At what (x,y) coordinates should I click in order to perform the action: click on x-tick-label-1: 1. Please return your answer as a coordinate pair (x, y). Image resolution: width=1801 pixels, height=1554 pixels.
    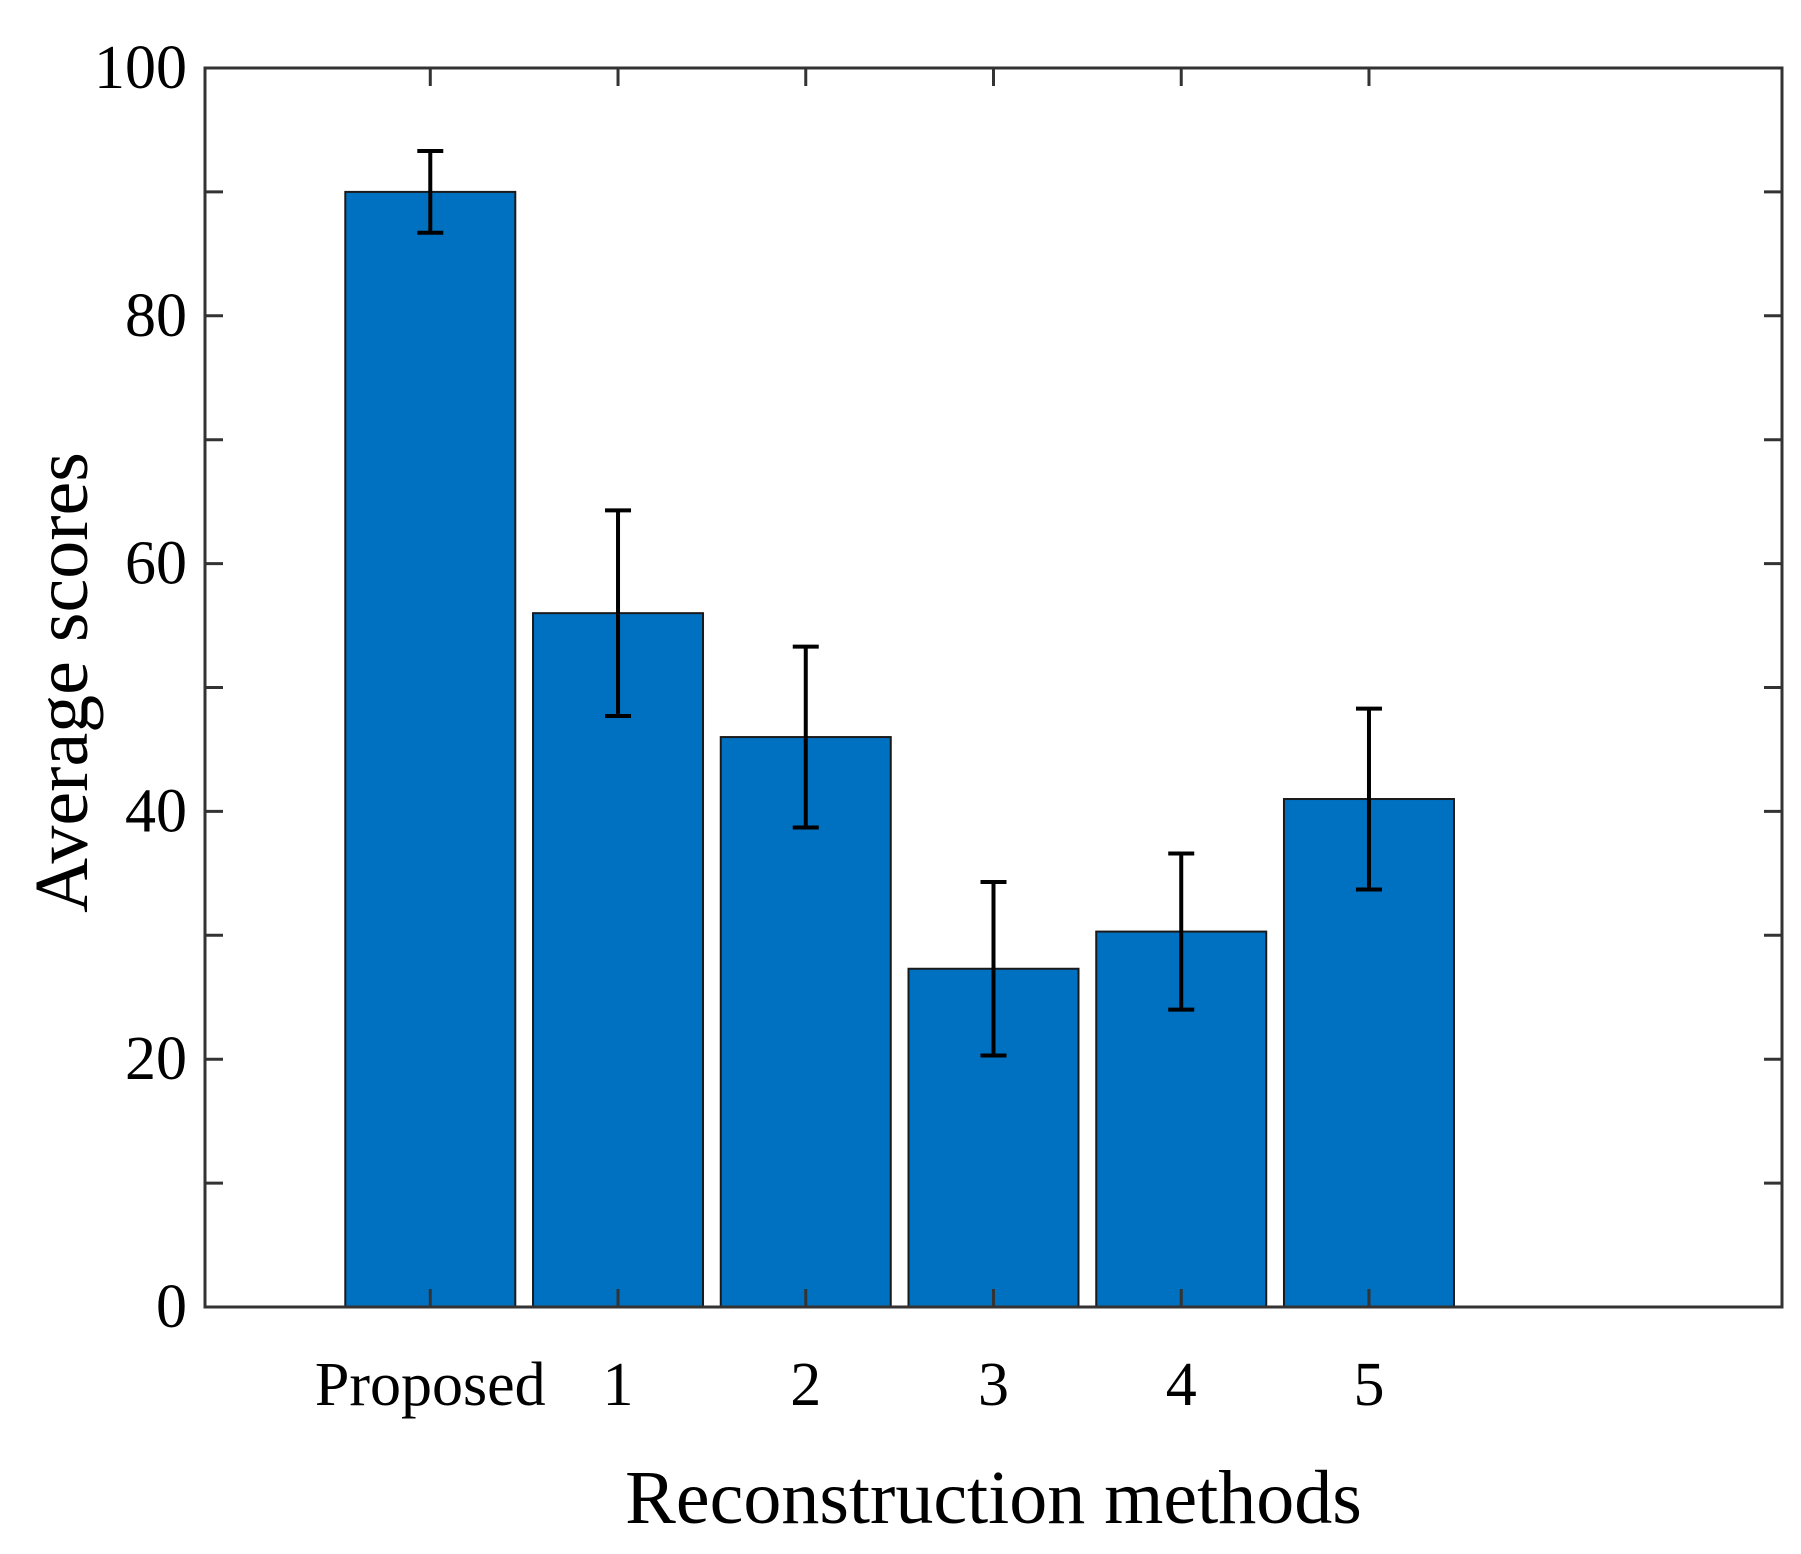
    Looking at the image, I should click on (618, 1385).